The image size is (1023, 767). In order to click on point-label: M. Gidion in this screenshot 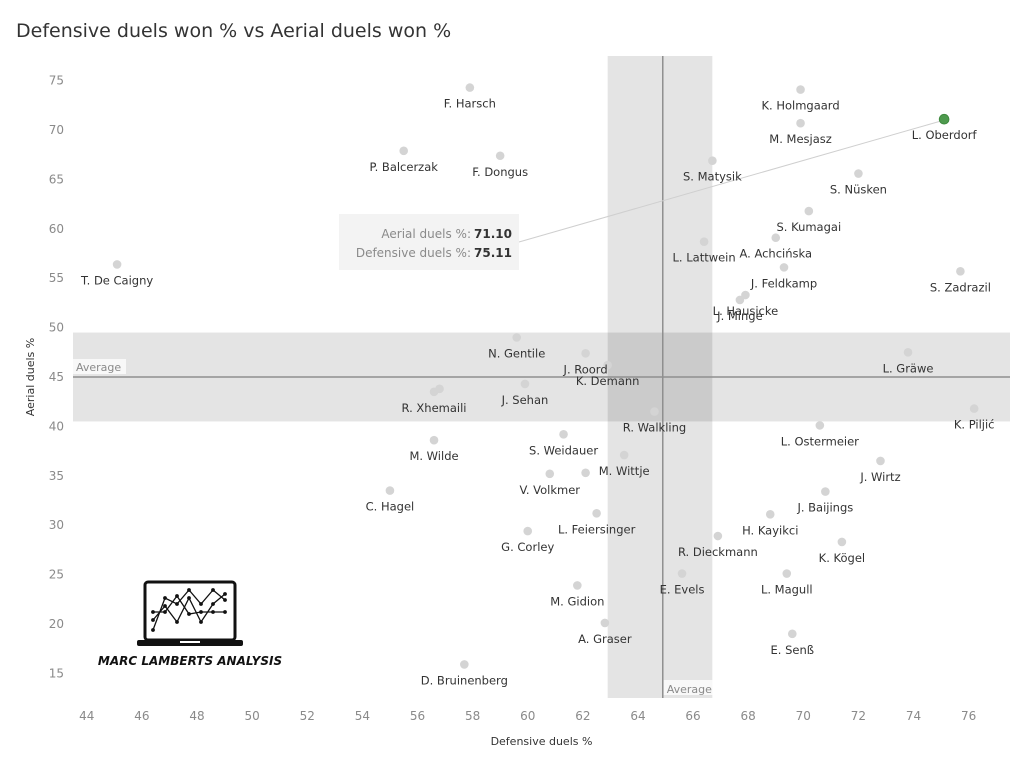, I will do `click(577, 601)`.